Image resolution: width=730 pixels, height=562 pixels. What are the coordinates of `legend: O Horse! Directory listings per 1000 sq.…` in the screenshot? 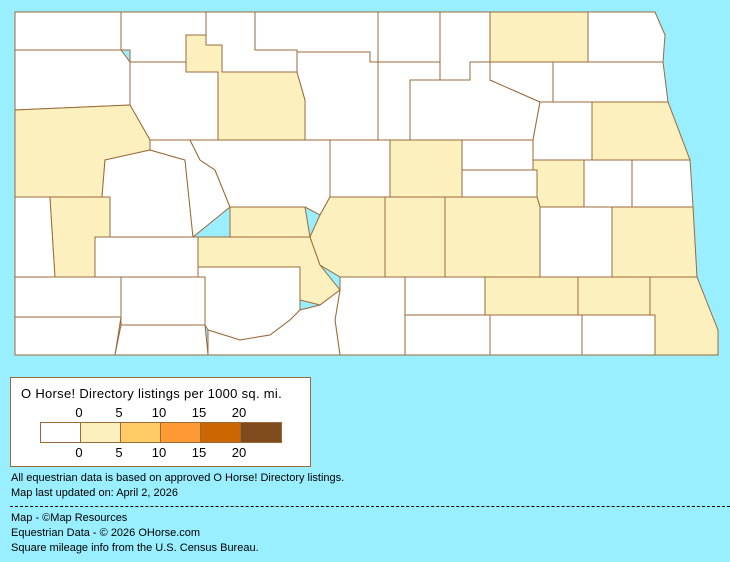 It's located at (160, 422).